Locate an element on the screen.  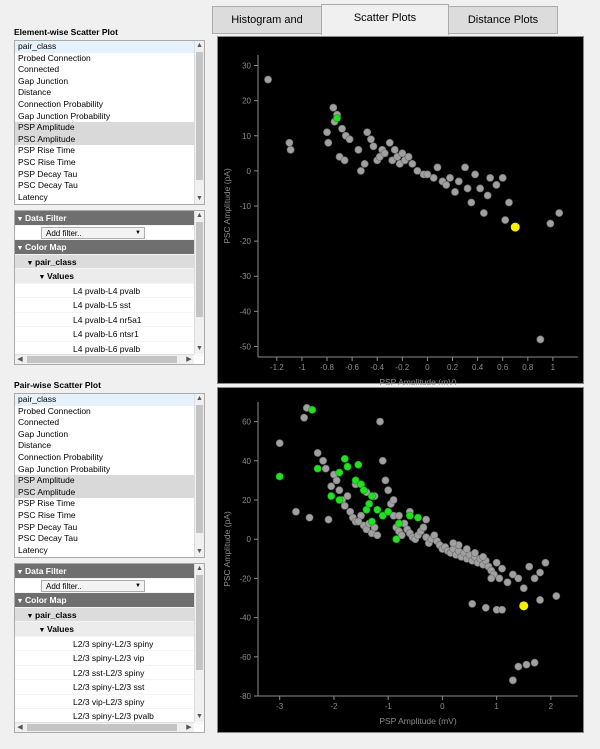
value-item: L4 pvalb-L4 pvalb is located at coordinates (109, 291).